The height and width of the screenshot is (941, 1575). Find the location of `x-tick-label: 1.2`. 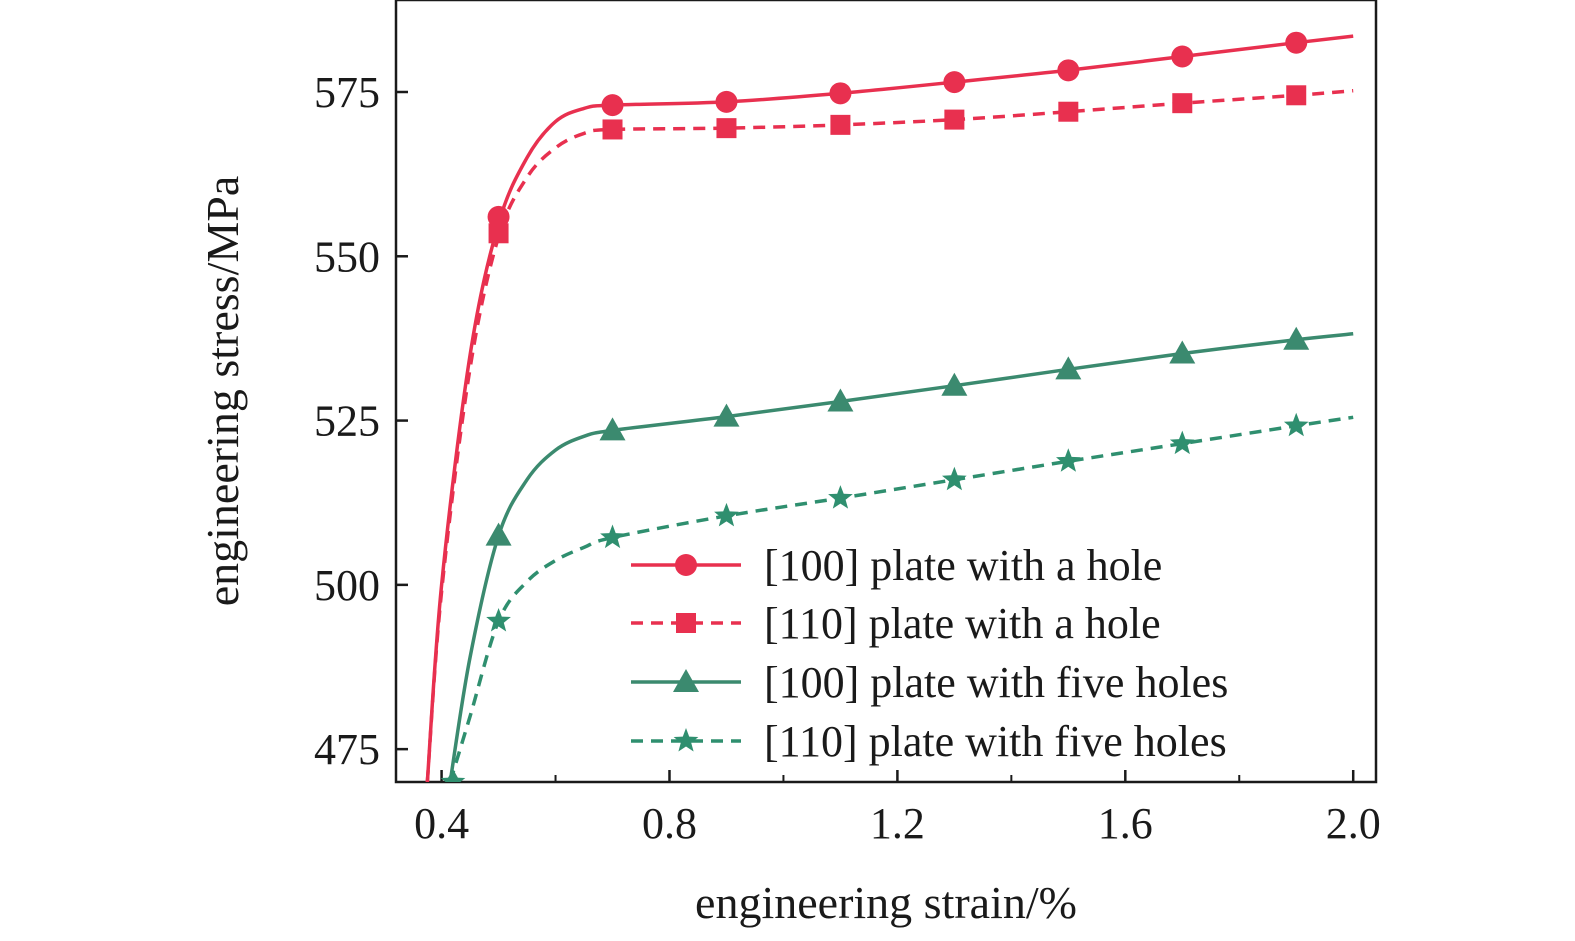

x-tick-label: 1.2 is located at coordinates (897, 823).